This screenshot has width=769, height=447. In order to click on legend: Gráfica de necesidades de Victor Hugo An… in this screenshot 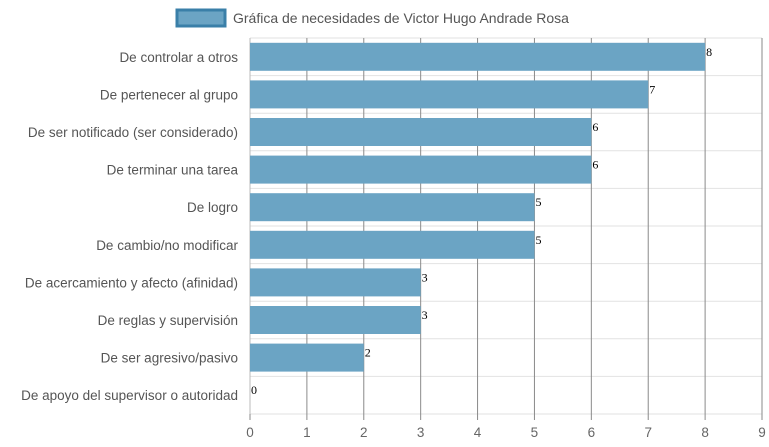, I will do `click(372, 18)`.